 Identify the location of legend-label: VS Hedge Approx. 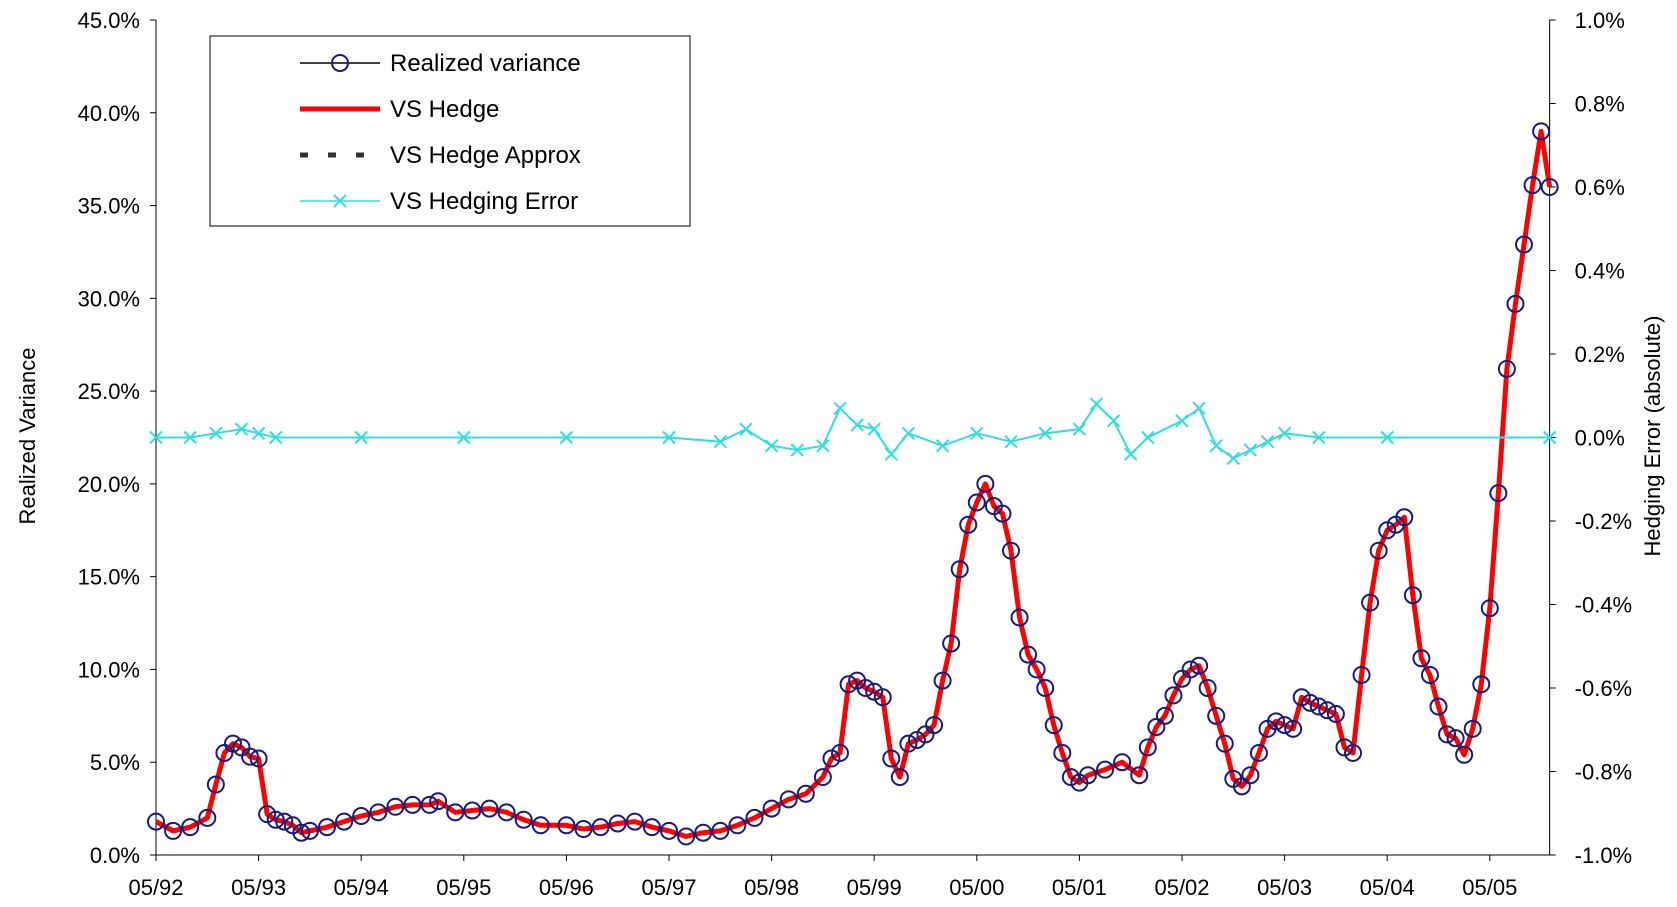
(485, 155).